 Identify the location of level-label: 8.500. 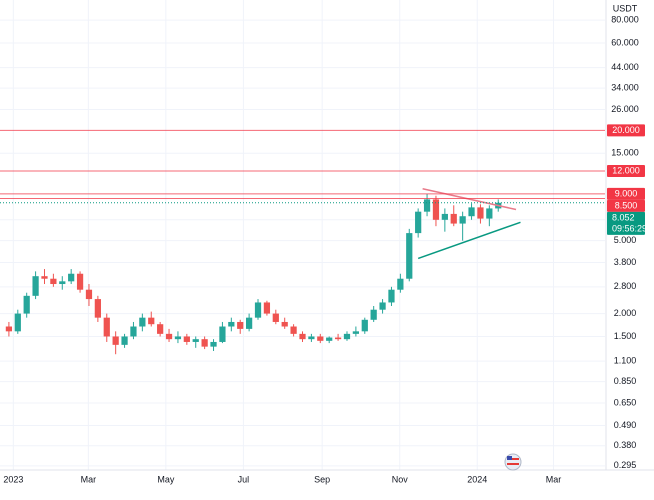
(626, 205).